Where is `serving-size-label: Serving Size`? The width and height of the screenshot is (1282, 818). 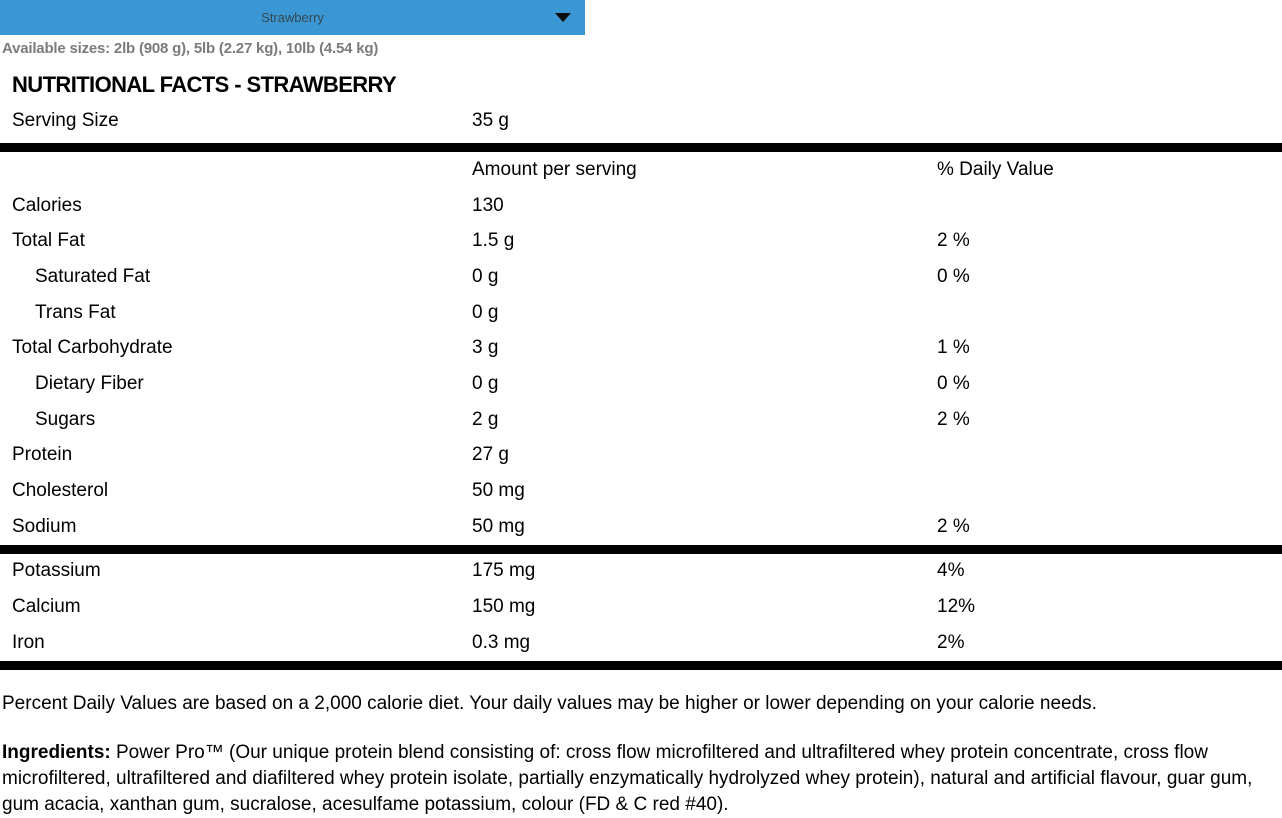 serving-size-label: Serving Size is located at coordinates (65, 120).